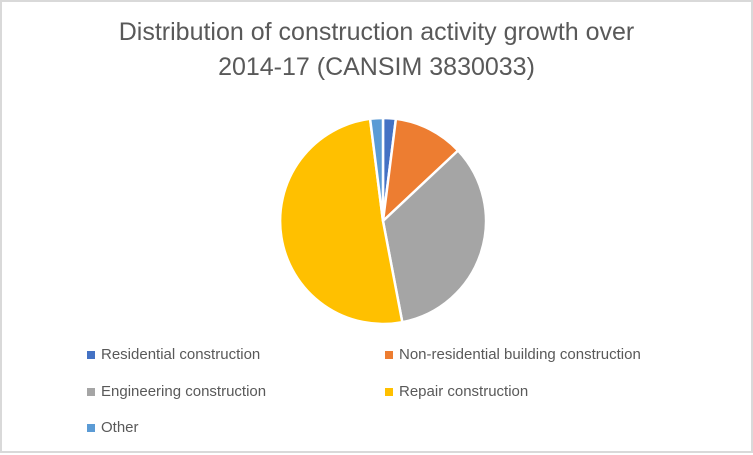 Image resolution: width=753 pixels, height=455 pixels. Describe the element at coordinates (376, 67) in the screenshot. I see `chart-title-line-2: 2014-17 (CANSIM 3830033)` at that location.